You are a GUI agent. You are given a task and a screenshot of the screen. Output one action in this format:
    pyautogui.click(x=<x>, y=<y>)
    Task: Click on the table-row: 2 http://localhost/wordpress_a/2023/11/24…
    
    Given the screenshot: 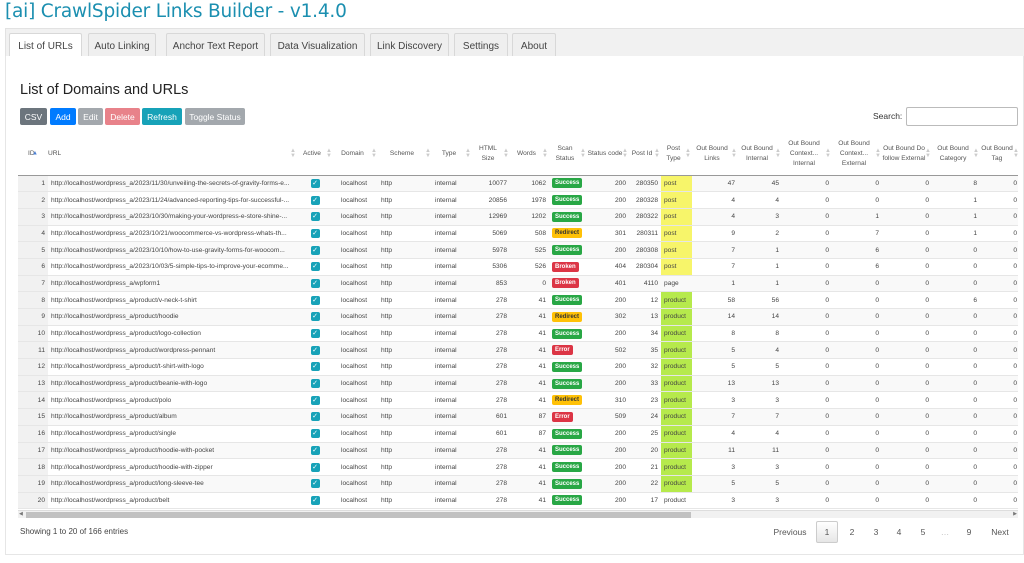 What is the action you would take?
    pyautogui.click(x=518, y=200)
    